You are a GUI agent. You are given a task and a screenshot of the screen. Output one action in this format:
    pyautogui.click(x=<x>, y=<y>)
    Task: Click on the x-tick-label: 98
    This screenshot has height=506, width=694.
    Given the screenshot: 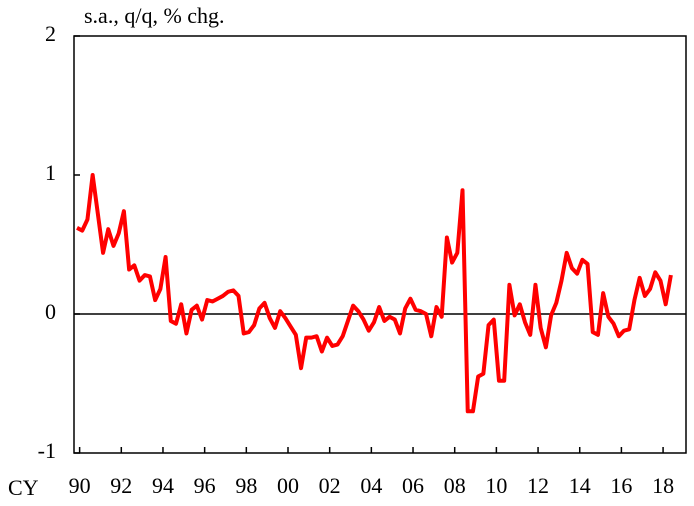 What is the action you would take?
    pyautogui.click(x=246, y=485)
    